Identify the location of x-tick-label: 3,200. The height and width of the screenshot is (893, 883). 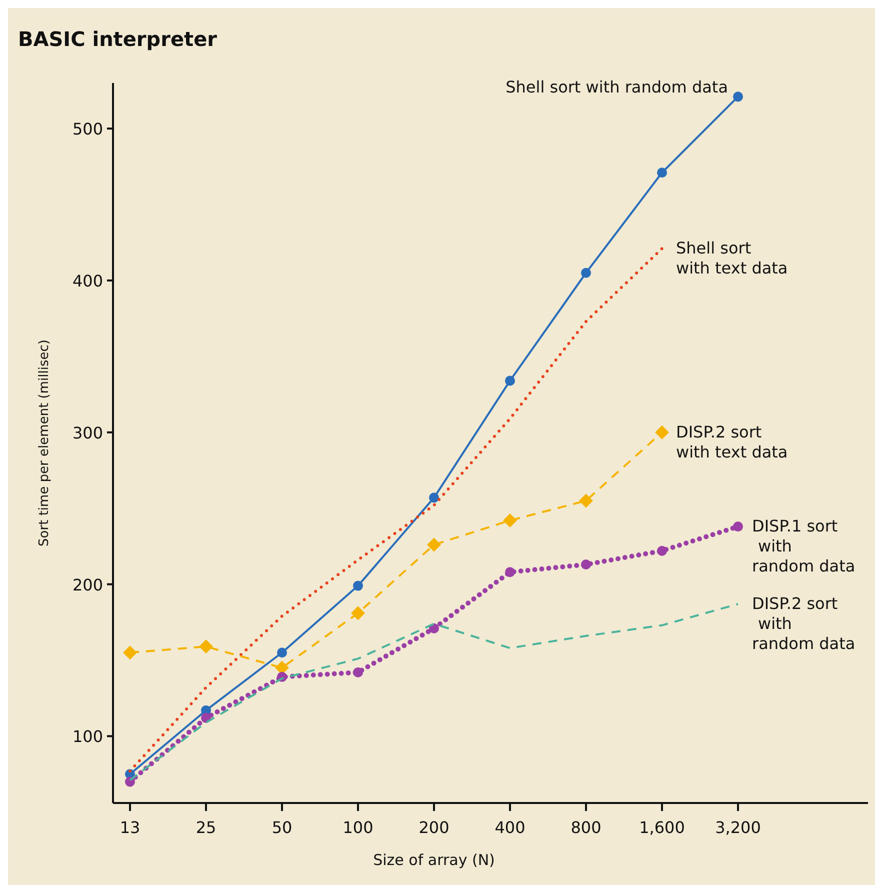
(738, 827).